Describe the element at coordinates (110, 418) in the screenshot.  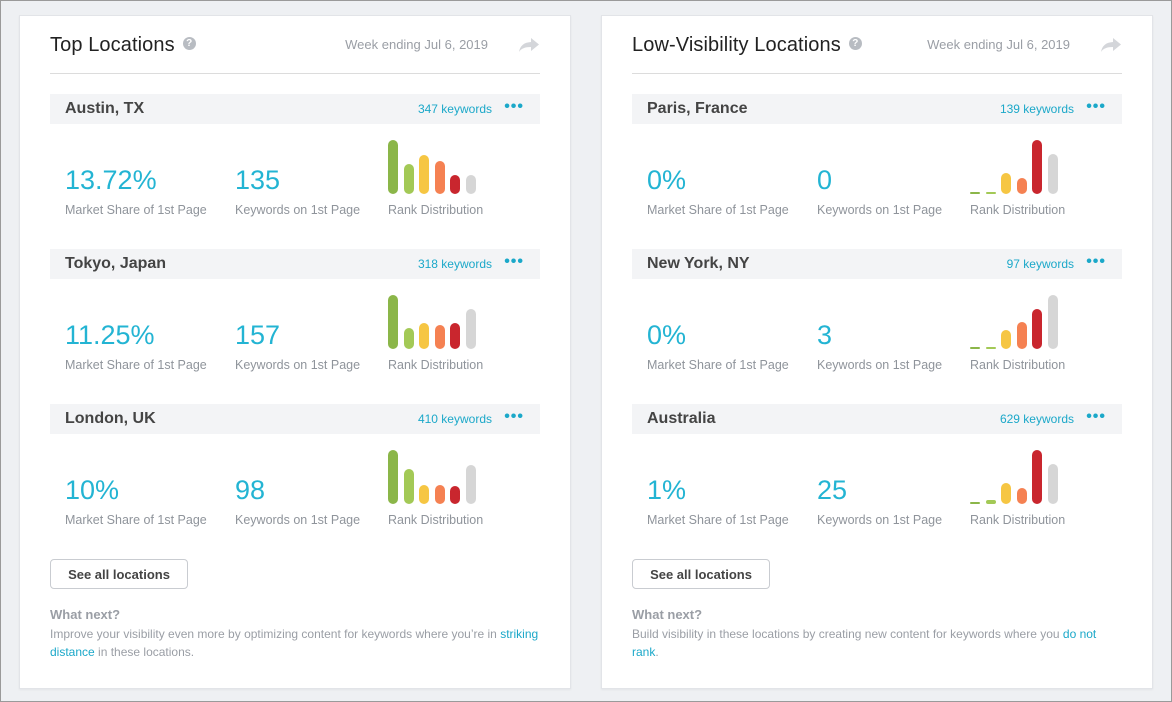
I see `location-name: London, UK` at that location.